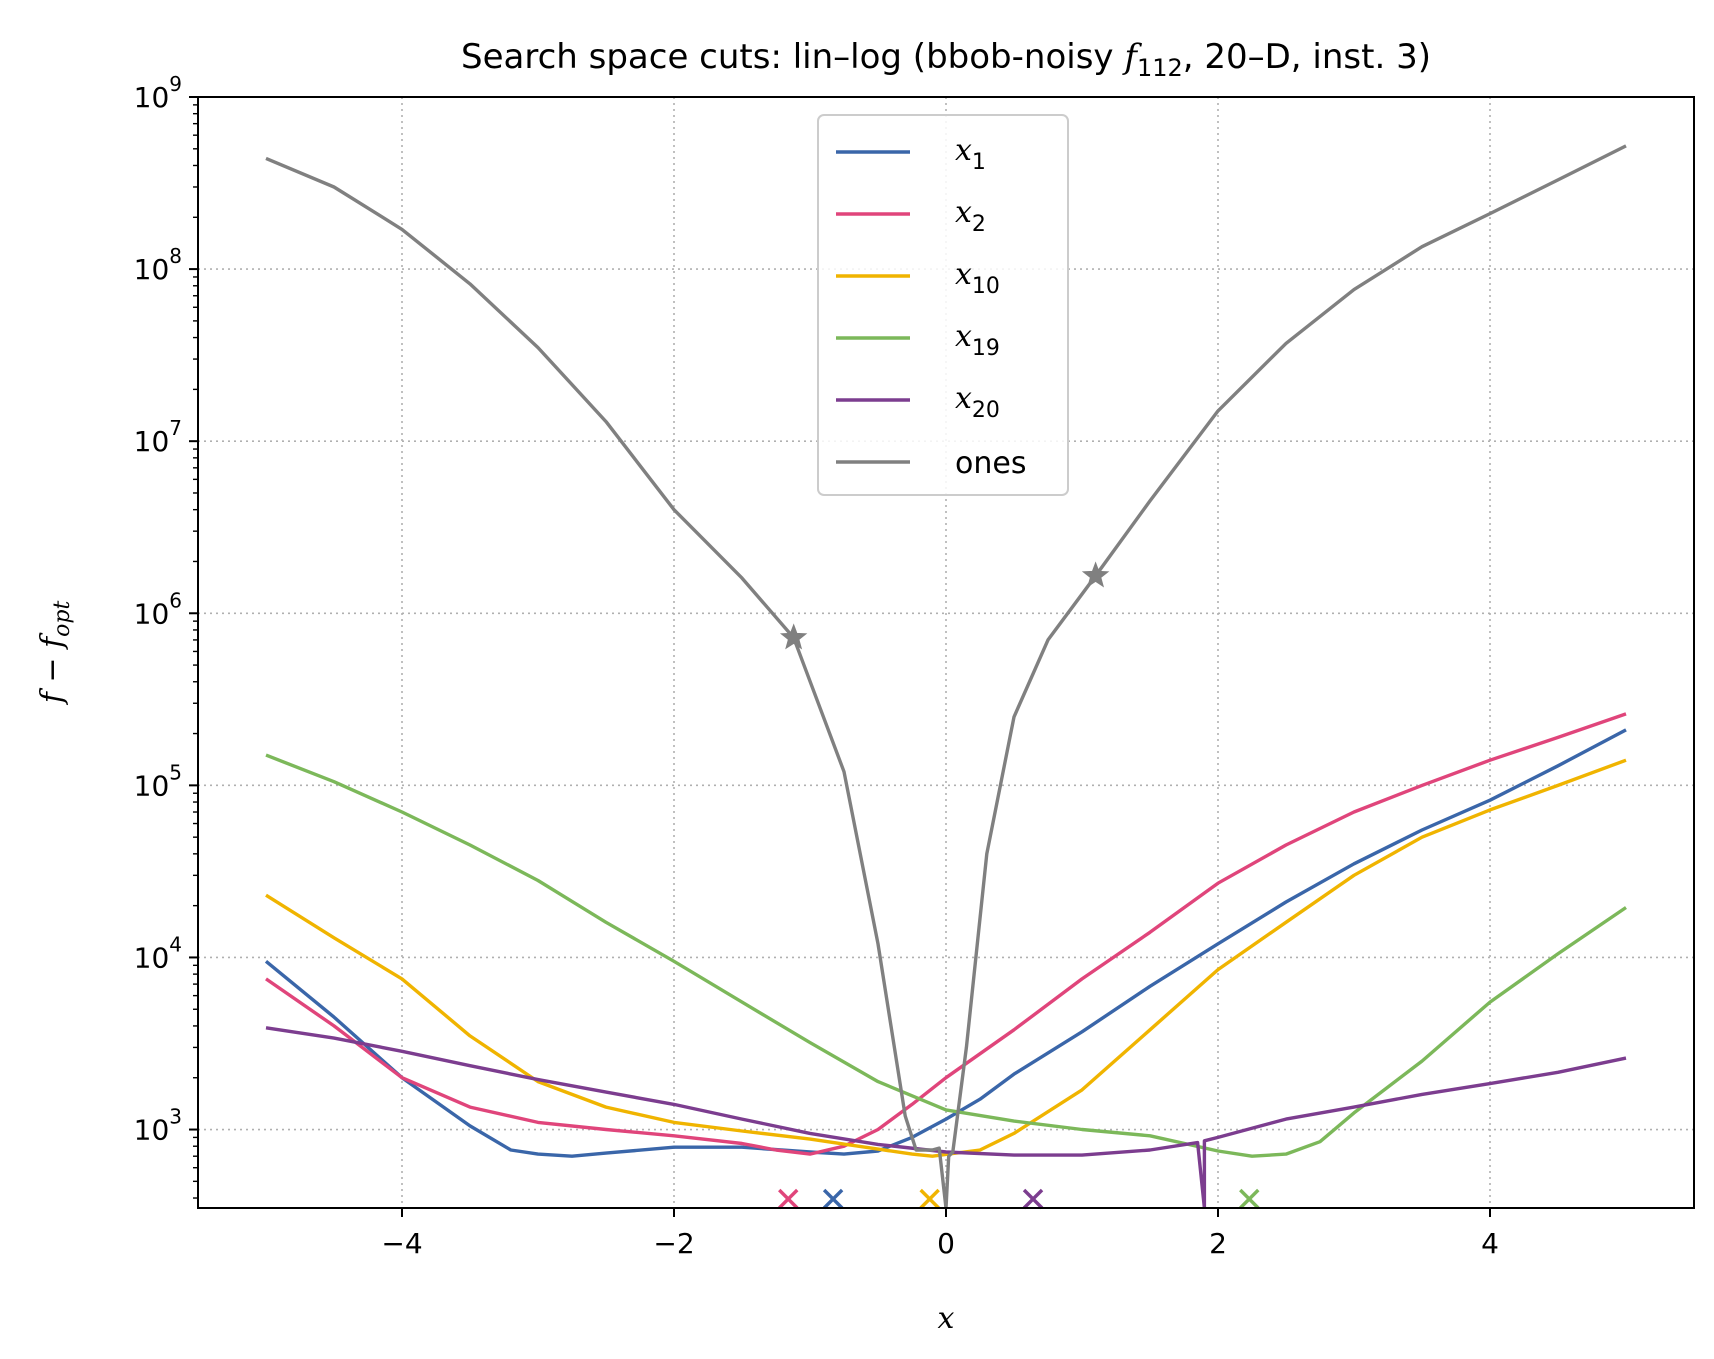  Describe the element at coordinates (833, 1199) in the screenshot. I see `optimum-marker-x1` at that location.